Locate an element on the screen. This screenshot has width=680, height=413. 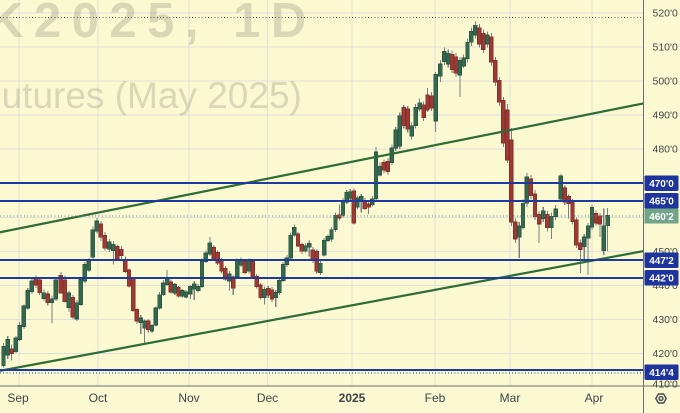
svg-text: 500'0 is located at coordinates (666, 82).